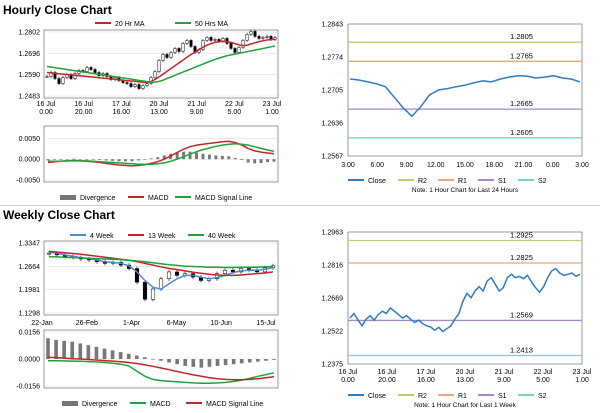 This screenshot has height=413, width=600. I want to click on hourly-price-x-tick-time: 1.00, so click(272, 112).